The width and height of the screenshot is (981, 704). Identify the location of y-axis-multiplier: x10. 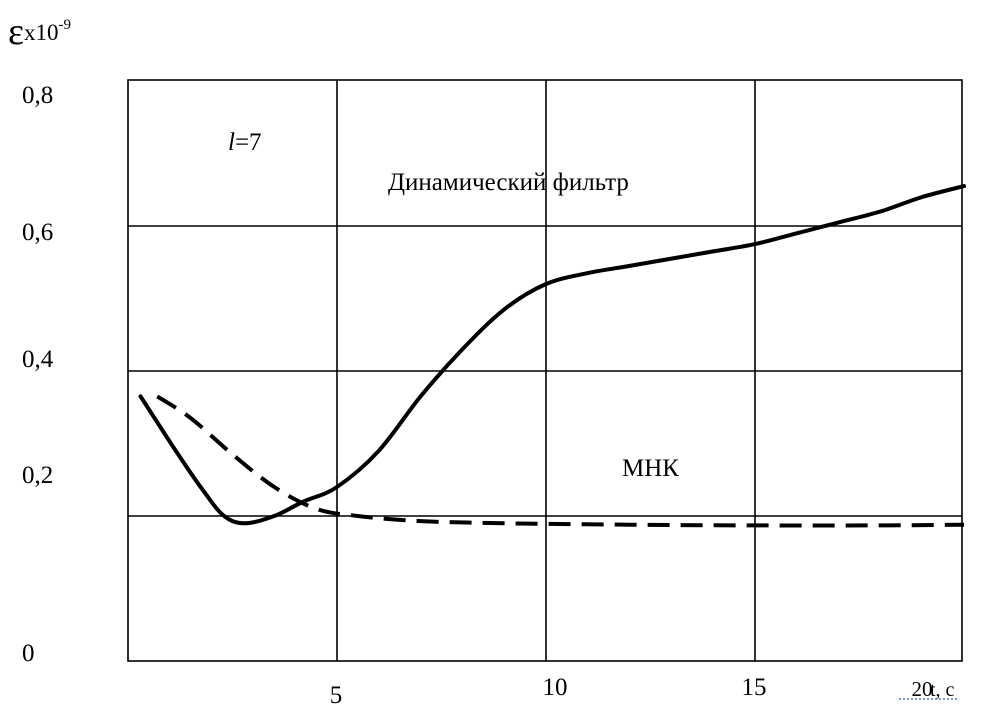
(41, 32).